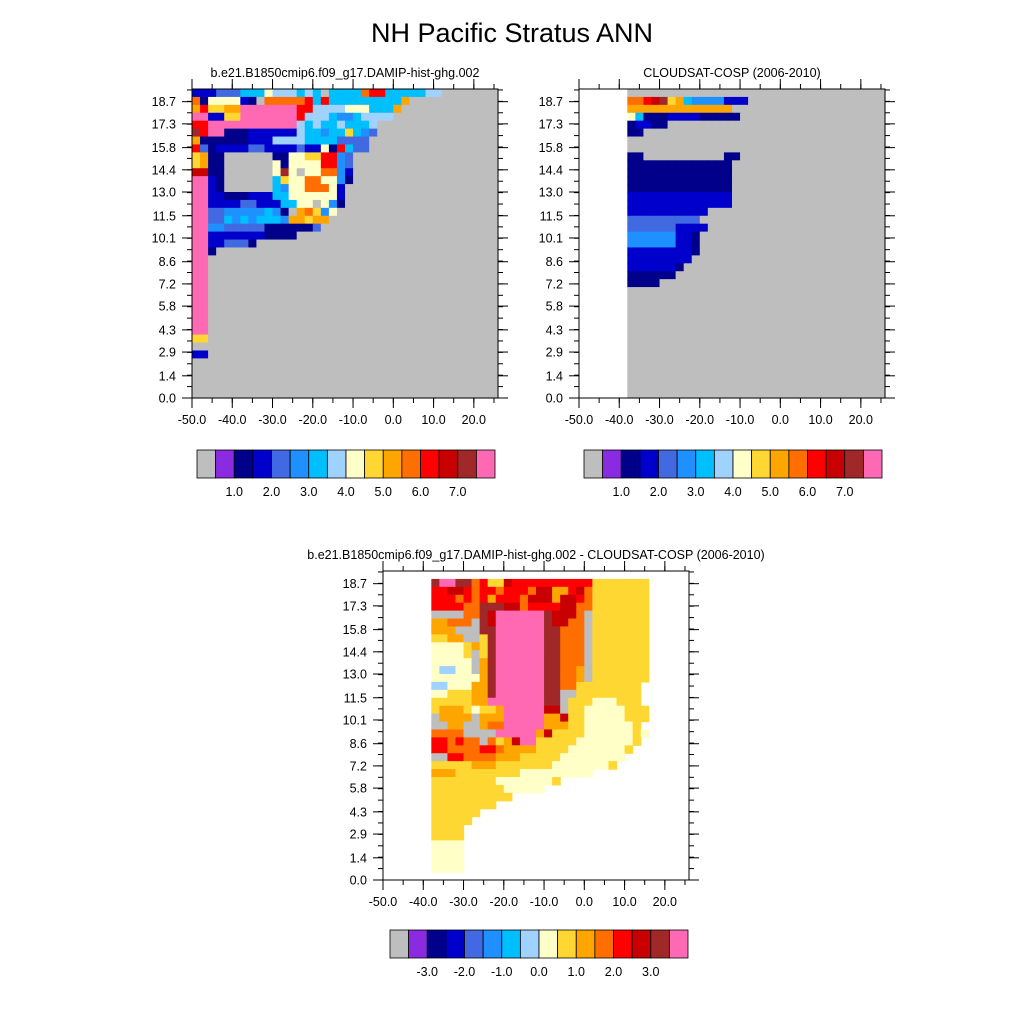 The width and height of the screenshot is (1024, 1024). Describe the element at coordinates (551, 148) in the screenshot. I see `y-tick-label: 15.8` at that location.